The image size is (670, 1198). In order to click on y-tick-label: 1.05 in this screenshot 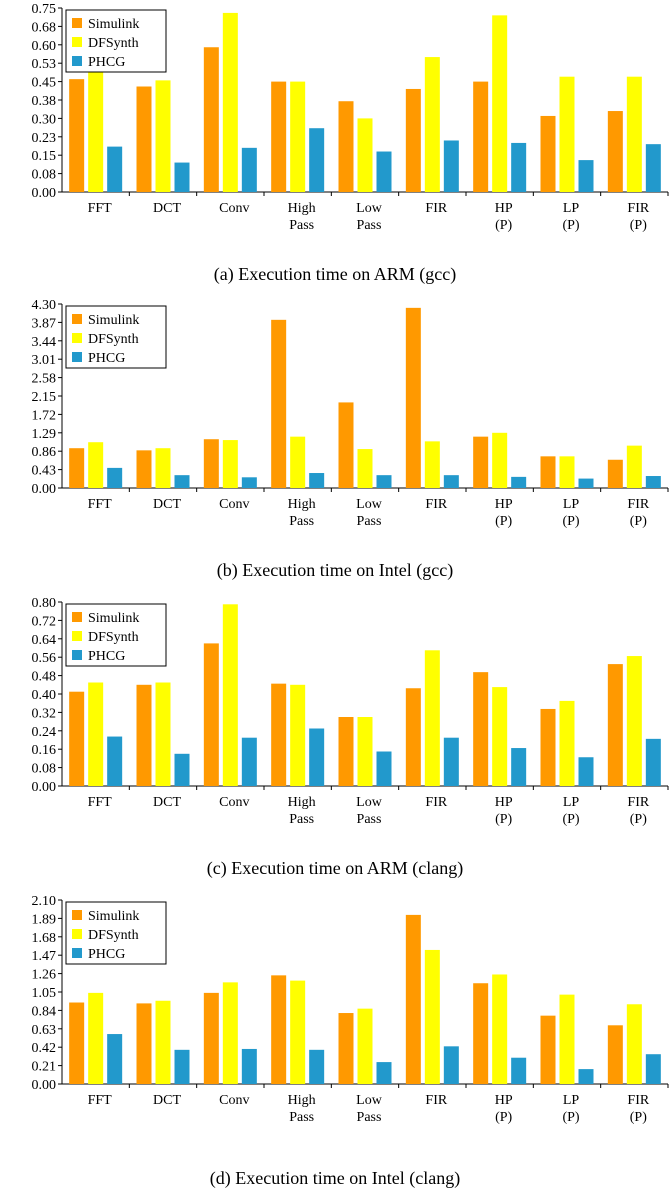, I will do `click(44, 993)`.